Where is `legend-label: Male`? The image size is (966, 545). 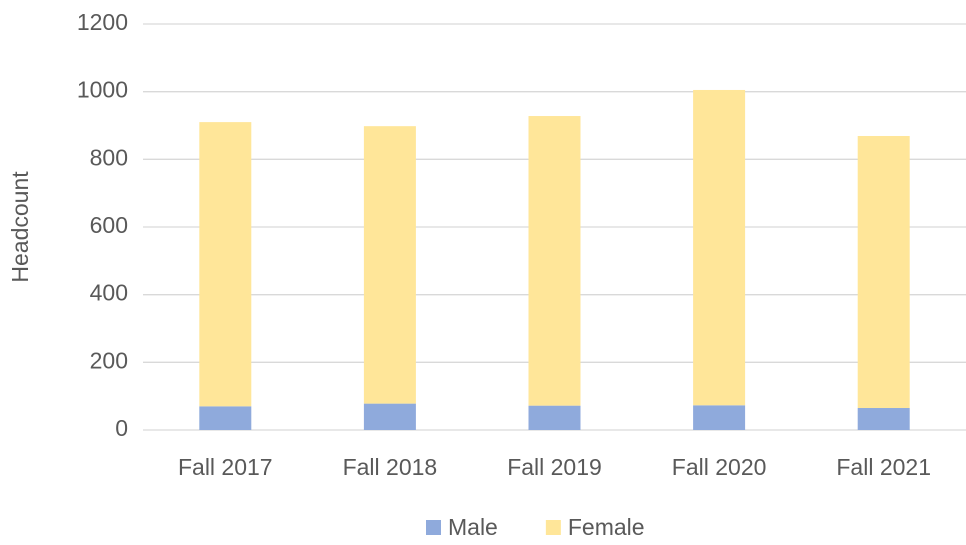 legend-label: Male is located at coordinates (473, 527).